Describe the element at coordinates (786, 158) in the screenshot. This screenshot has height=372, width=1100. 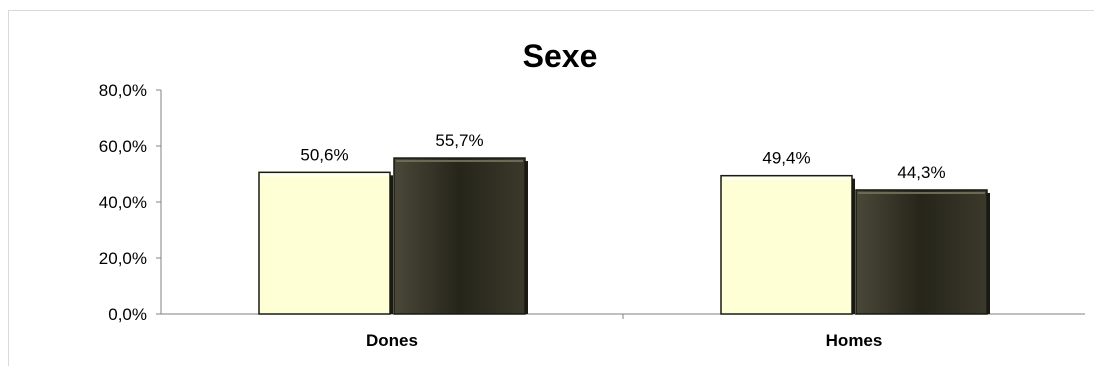
I see `data-label: 49,4%` at that location.